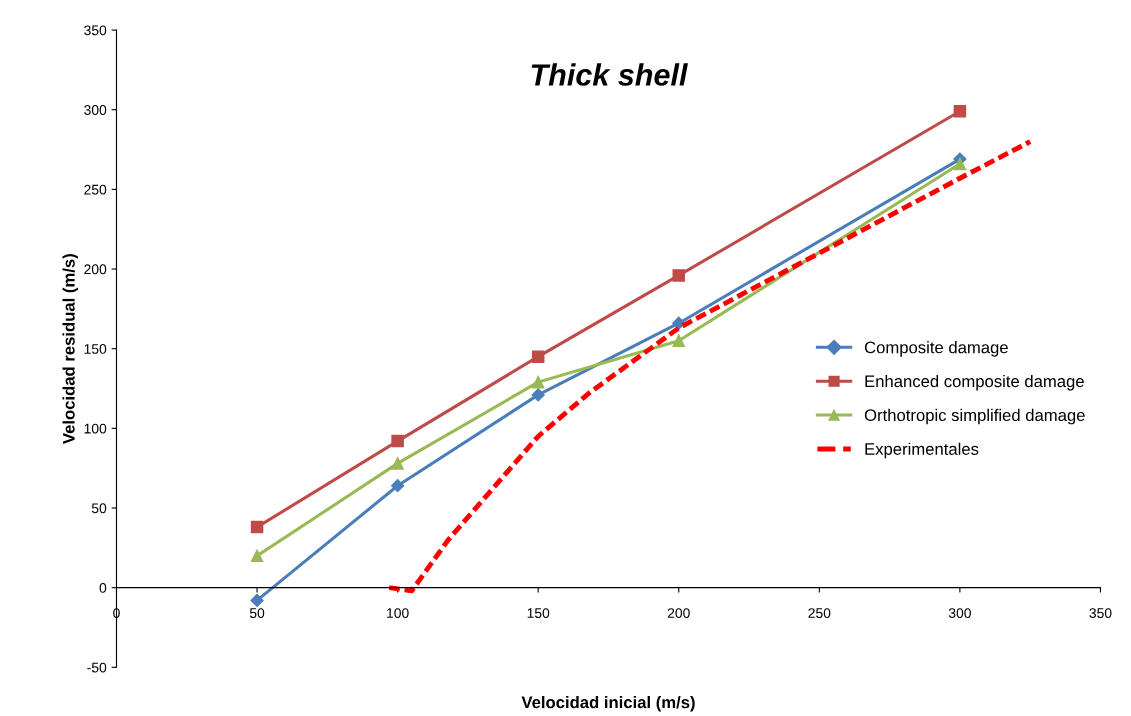 This screenshot has height=716, width=1131. Describe the element at coordinates (95, 349) in the screenshot. I see `y-tick-label: 150` at that location.